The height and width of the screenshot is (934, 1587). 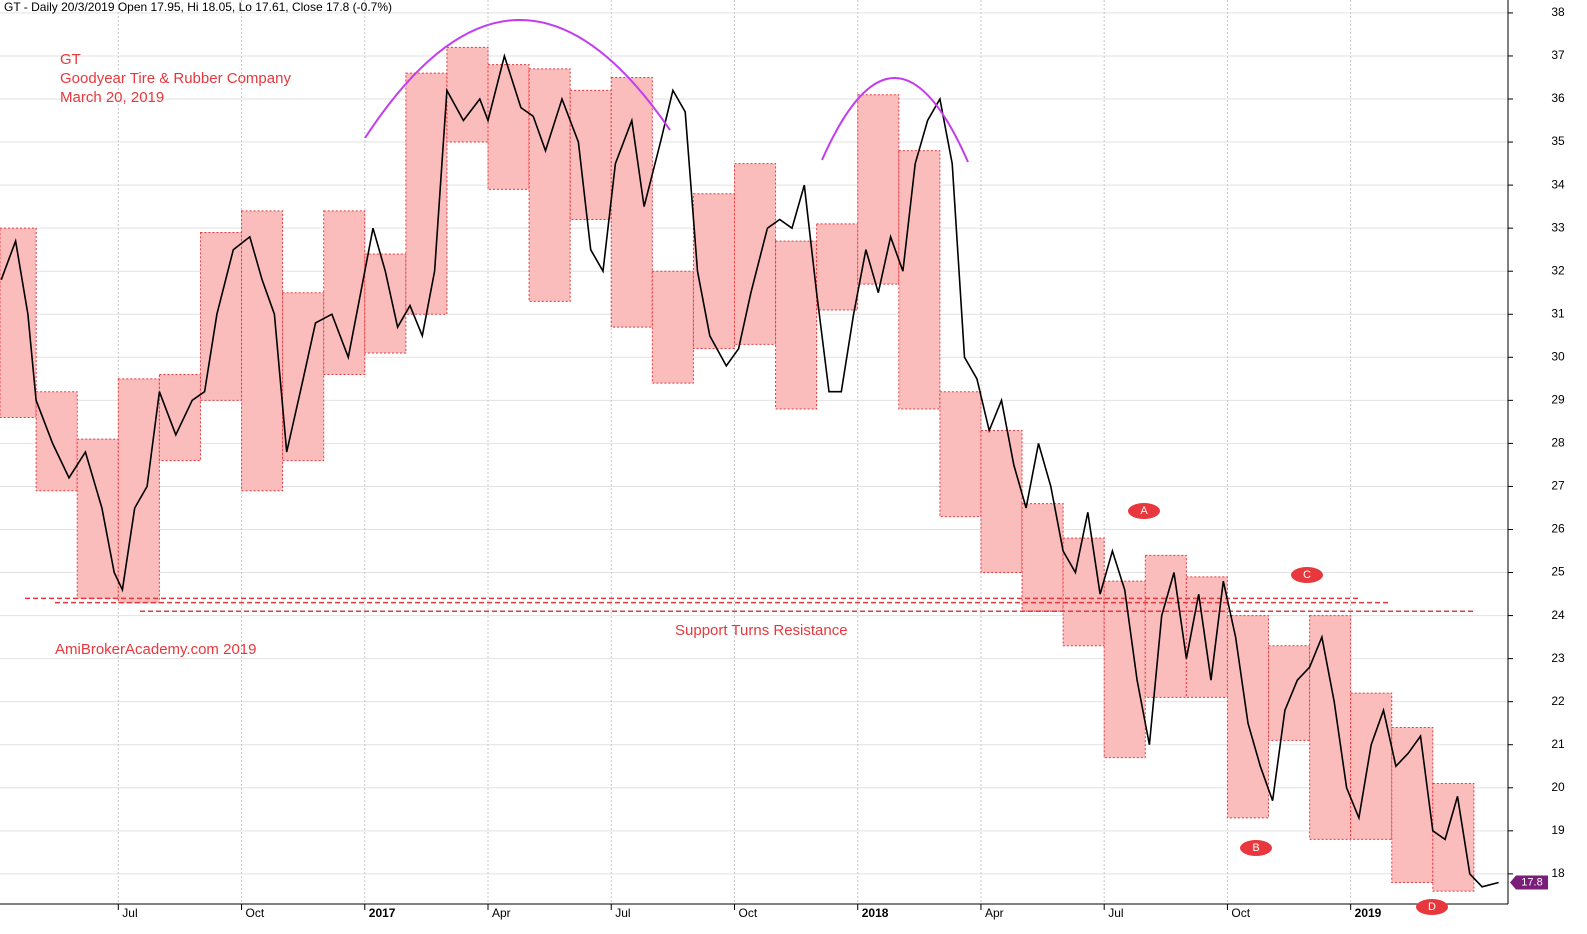 I want to click on y-tick-label: 27, so click(x=1558, y=486).